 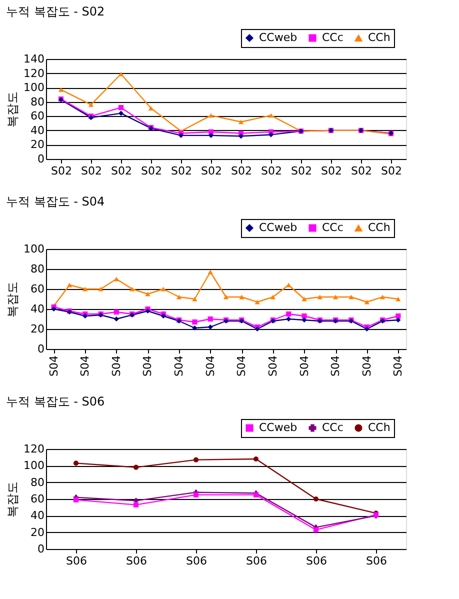 I want to click on chart-title: 누적 복잡도 - S02, so click(x=55, y=11).